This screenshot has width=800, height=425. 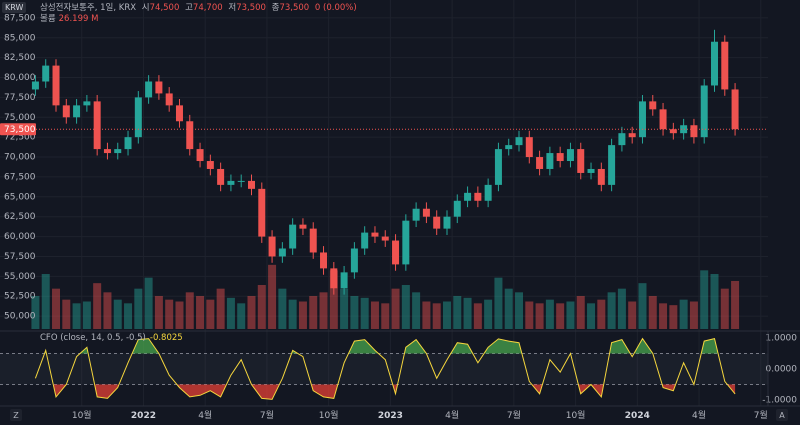 What do you see at coordinates (779, 401) in the screenshot?
I see `indicator-tick-label: -1.0000` at bounding box center [779, 401].